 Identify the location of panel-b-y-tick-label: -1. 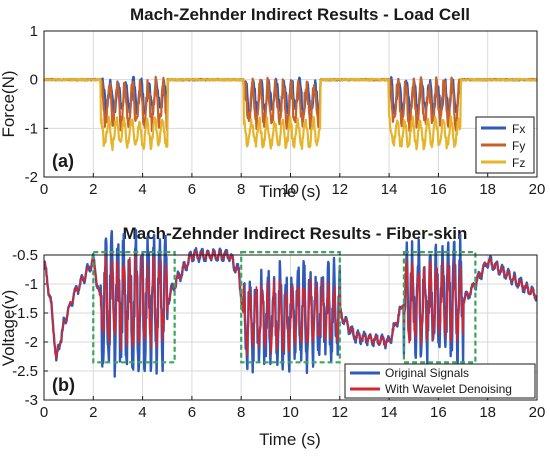
(31, 284).